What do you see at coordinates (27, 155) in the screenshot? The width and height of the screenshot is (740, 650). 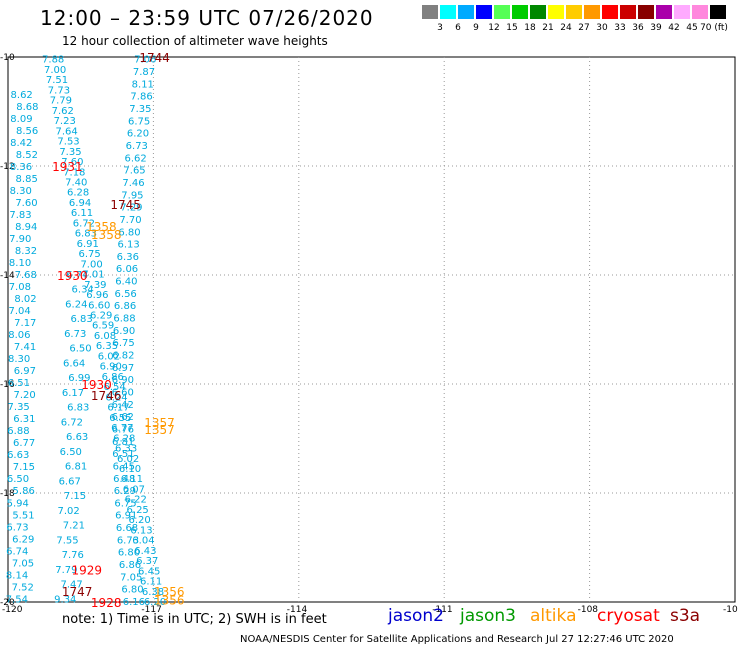 I see `wave-height-value: 8.52` at bounding box center [27, 155].